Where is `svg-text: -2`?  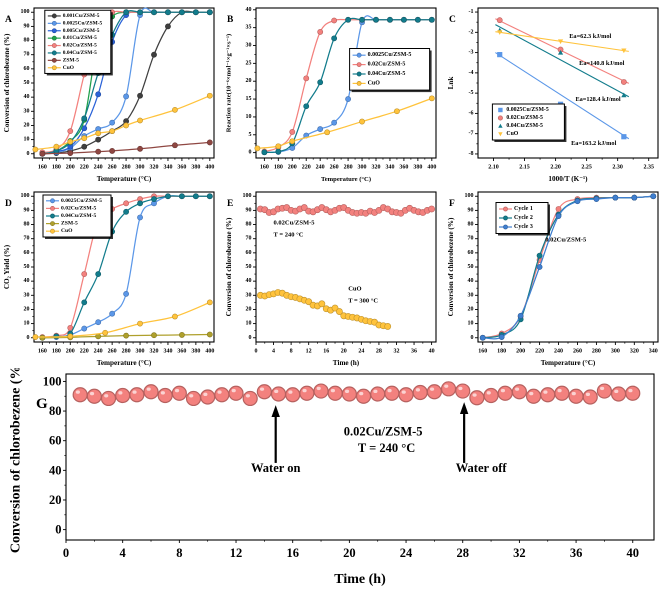 svg-text: -2 is located at coordinates (471, 32).